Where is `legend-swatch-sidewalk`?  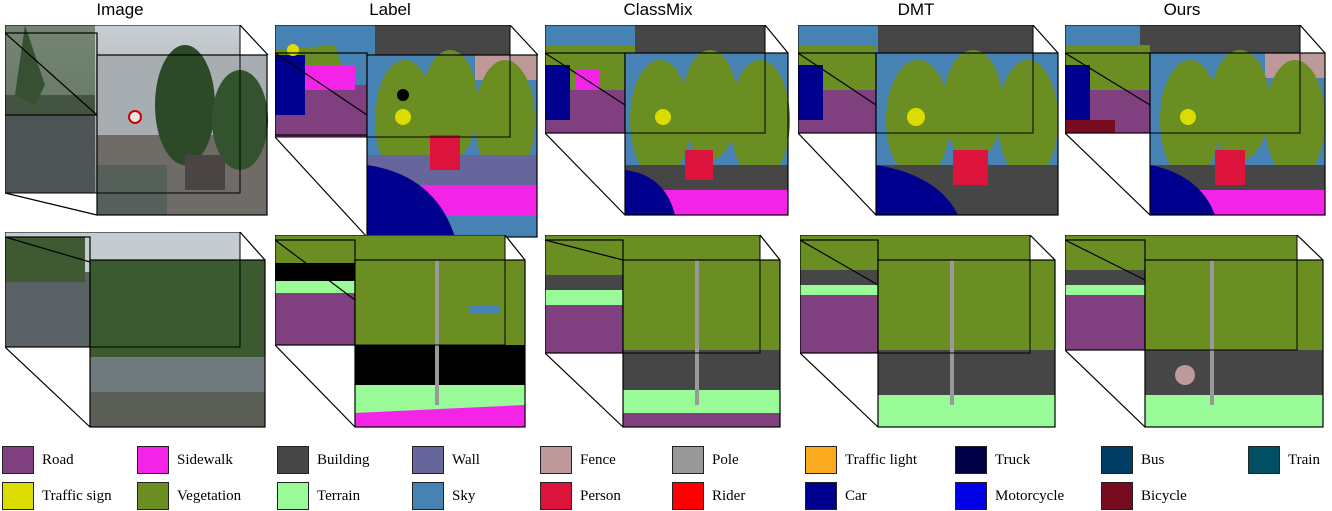 legend-swatch-sidewalk is located at coordinates (153, 460).